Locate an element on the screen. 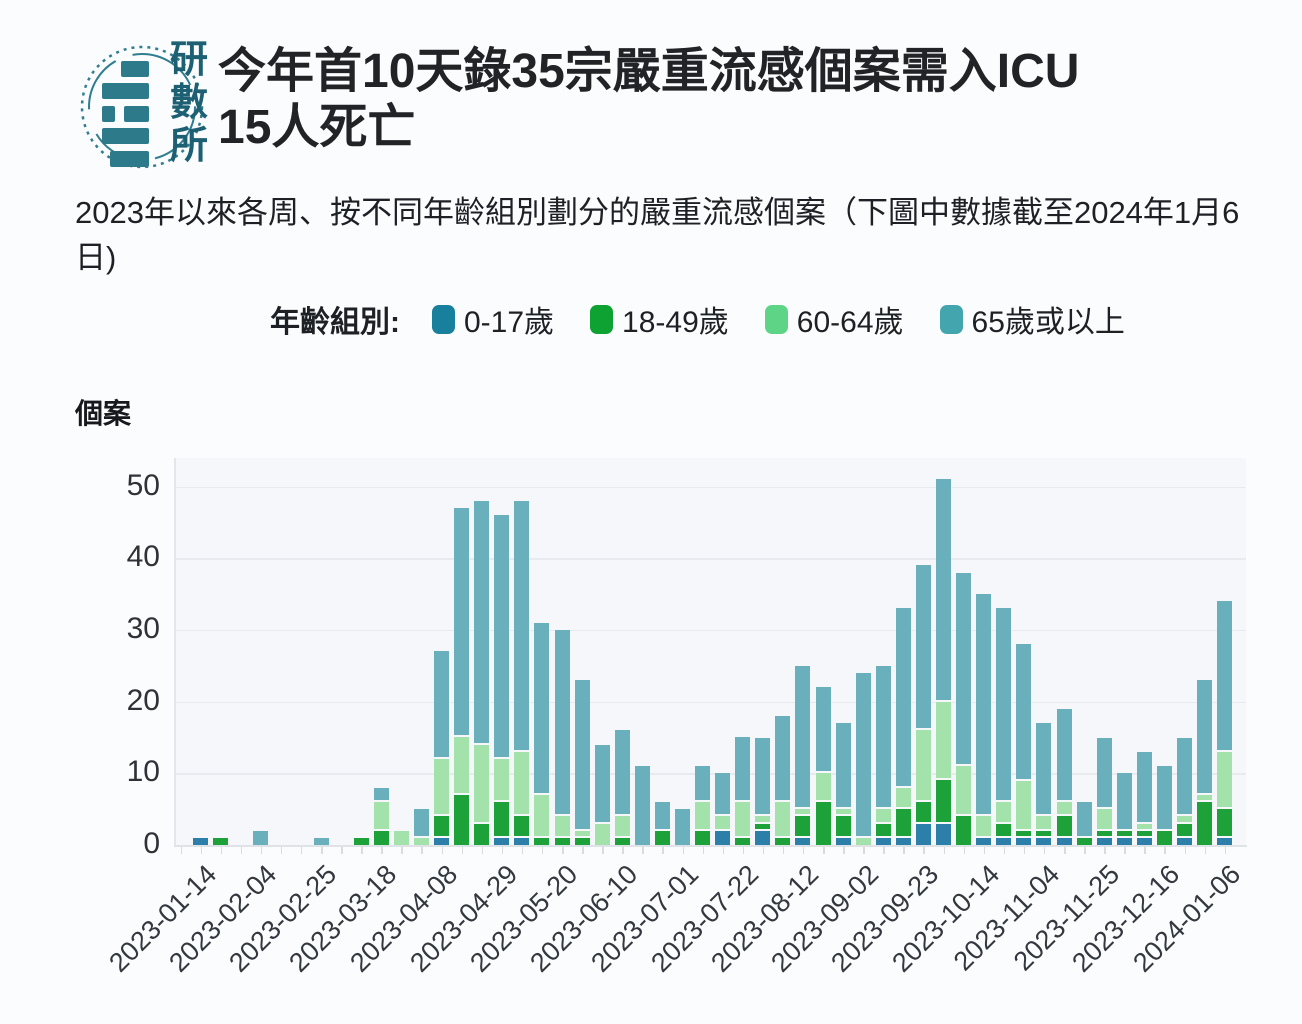 The image size is (1302, 1024). y-tick-label-40: 40 is located at coordinates (143, 557).